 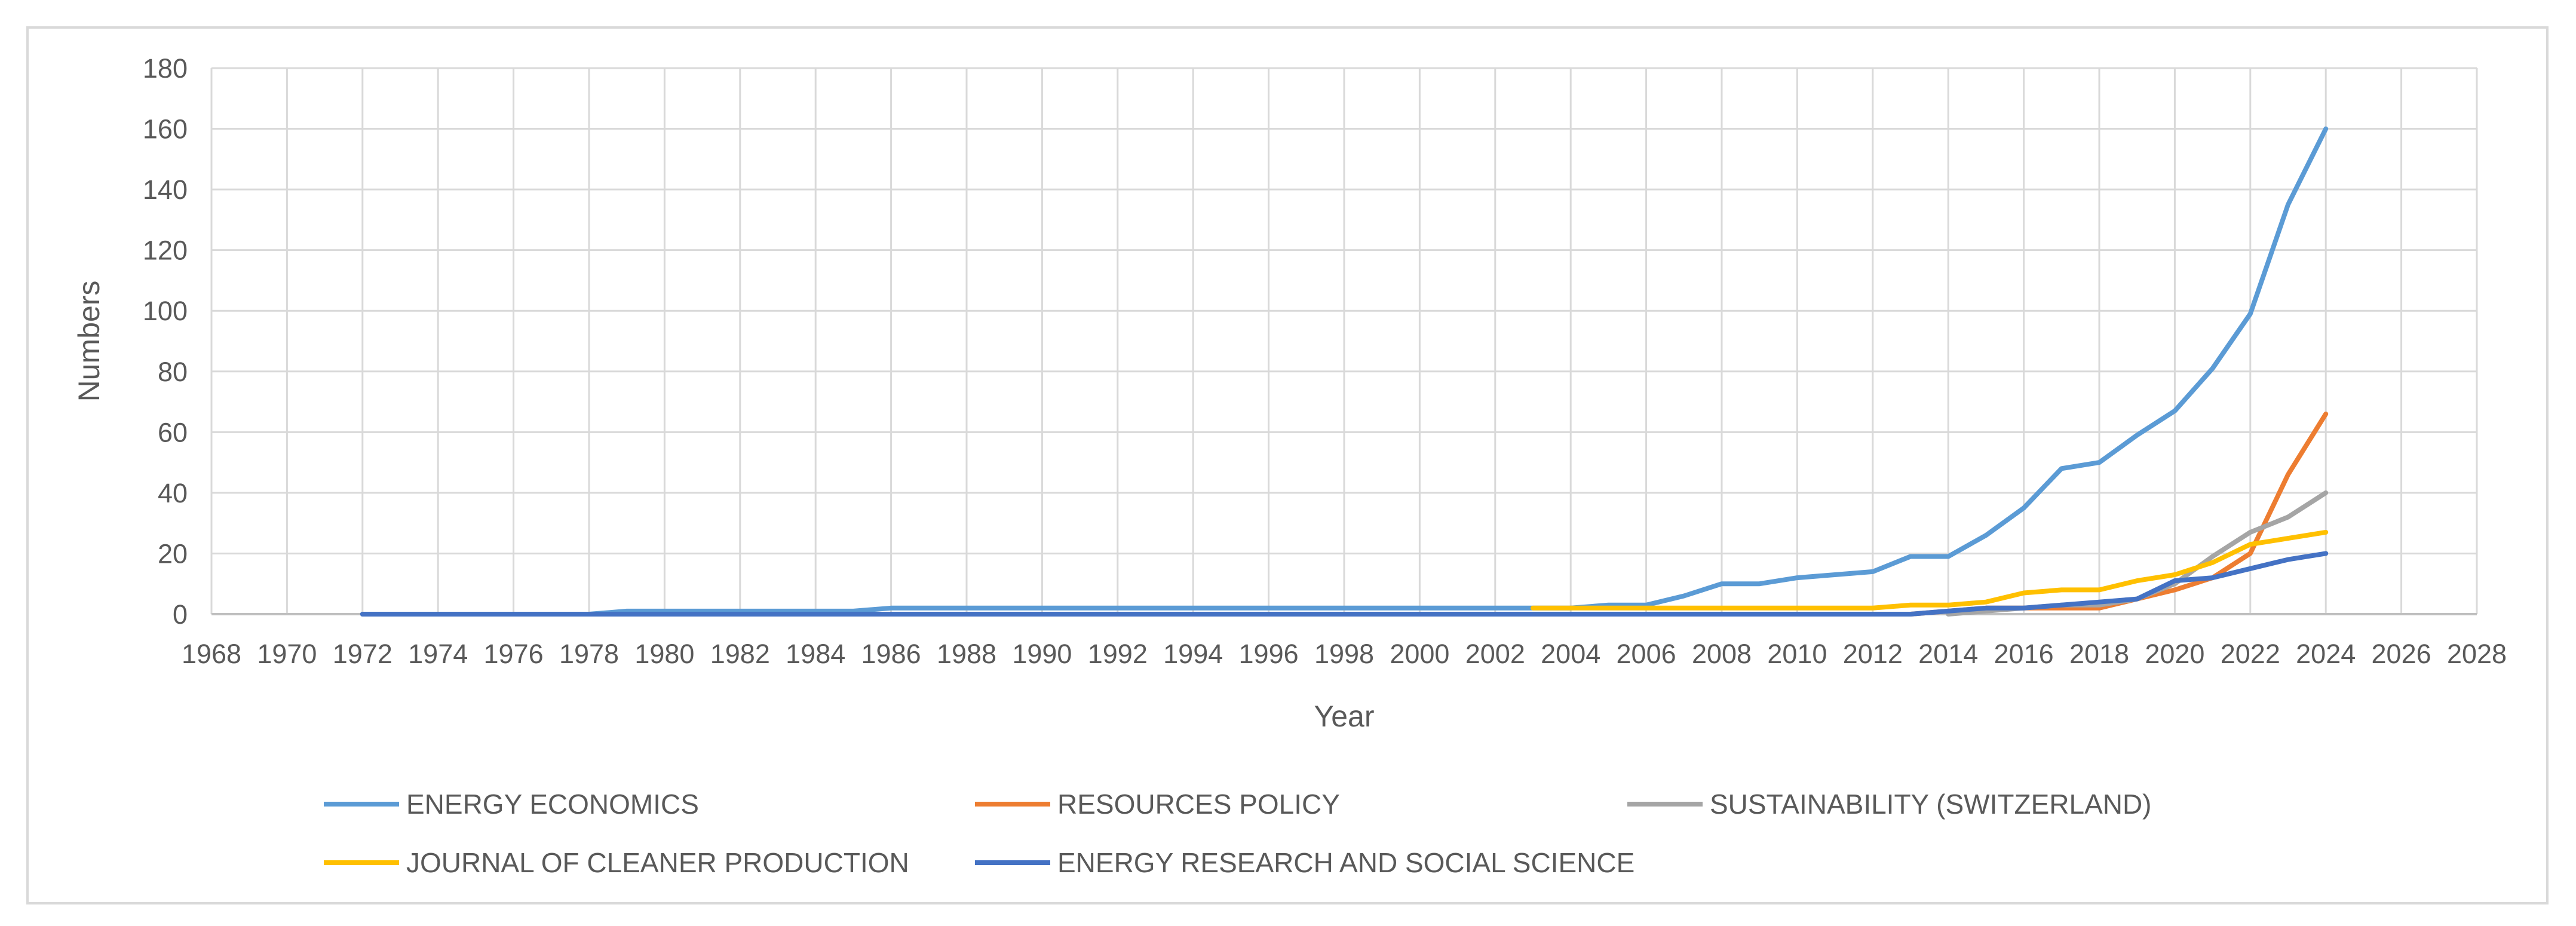 I want to click on legend-label: ENERGY ECONOMICS, so click(x=552, y=804).